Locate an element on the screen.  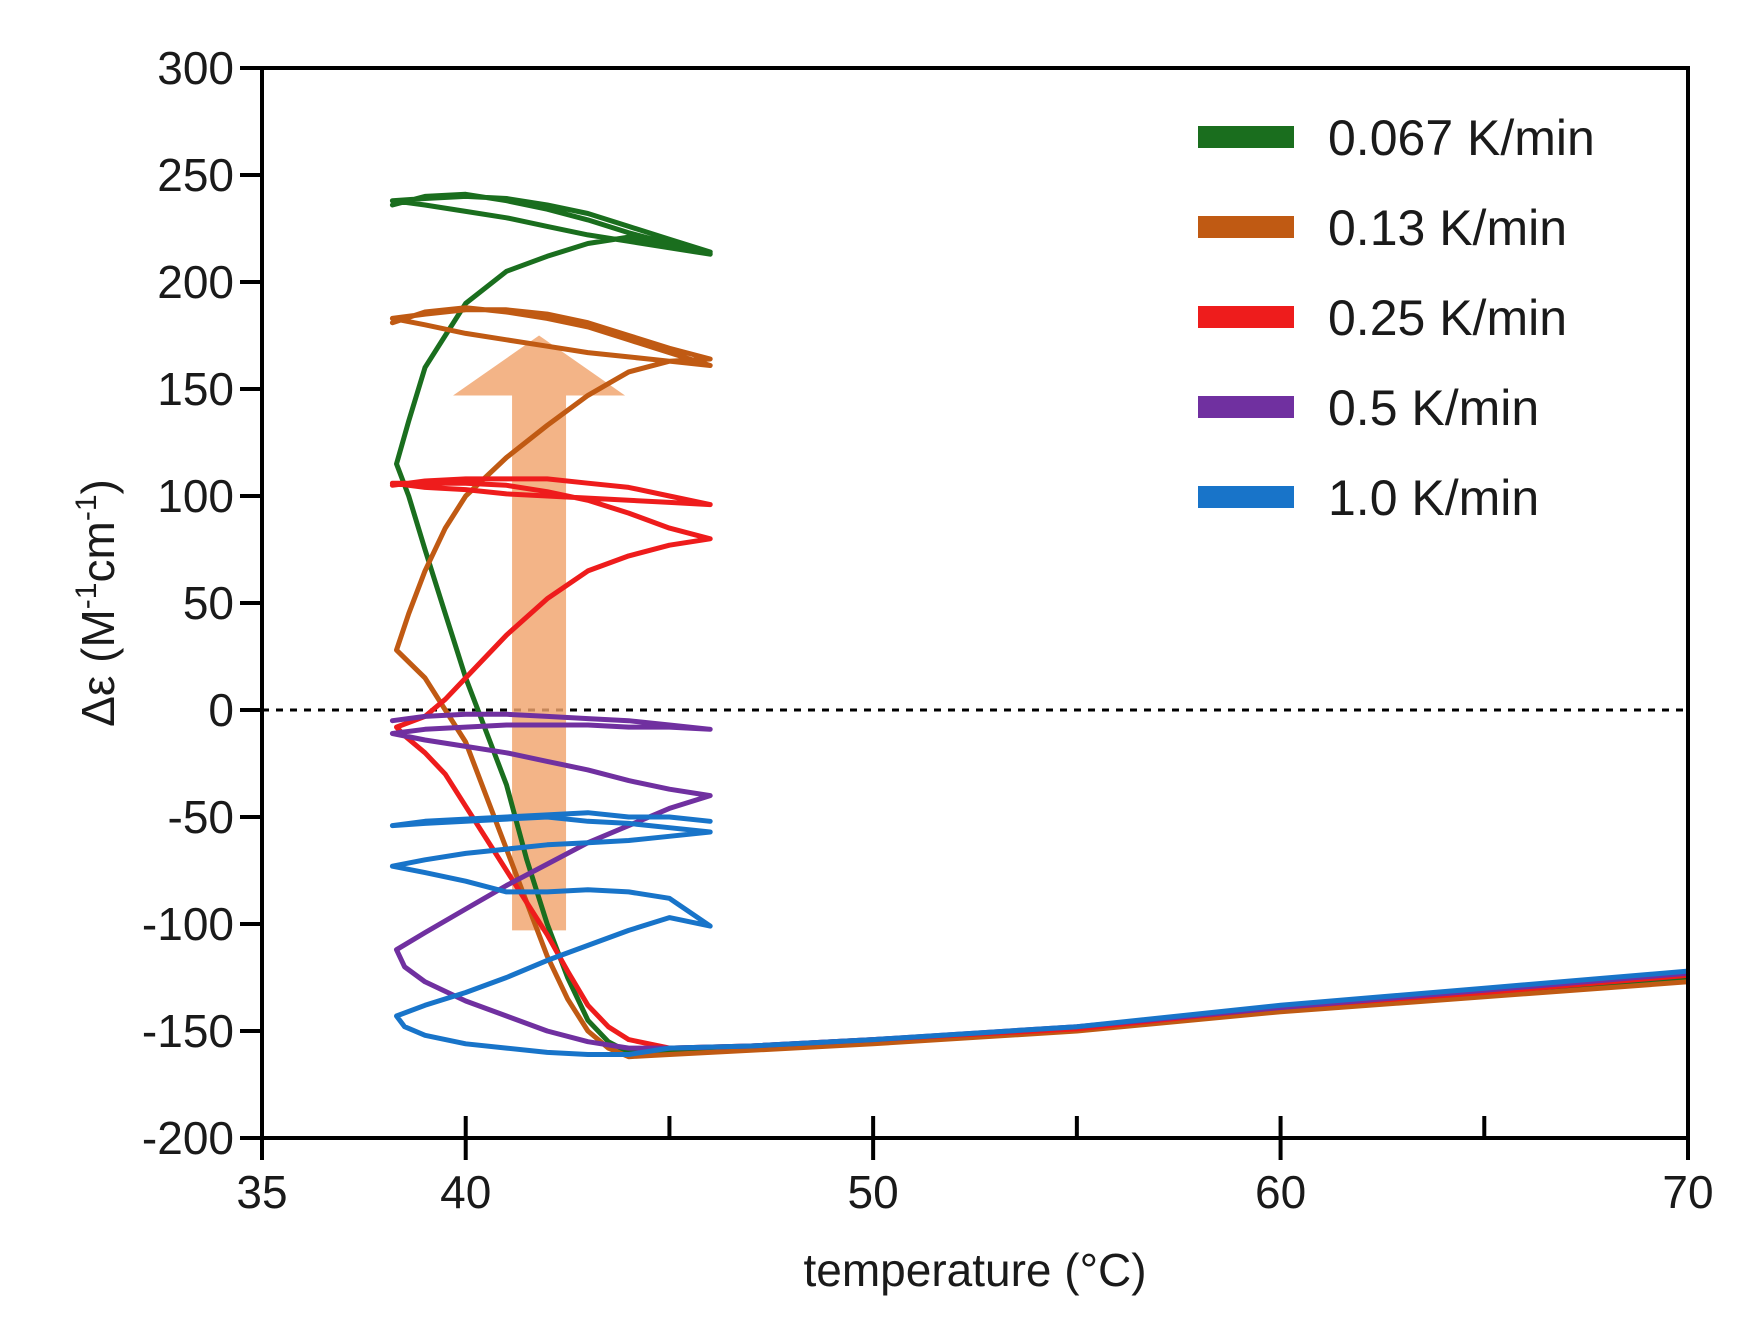
x-axis-title: temperature (°C) is located at coordinates (974, 1270).